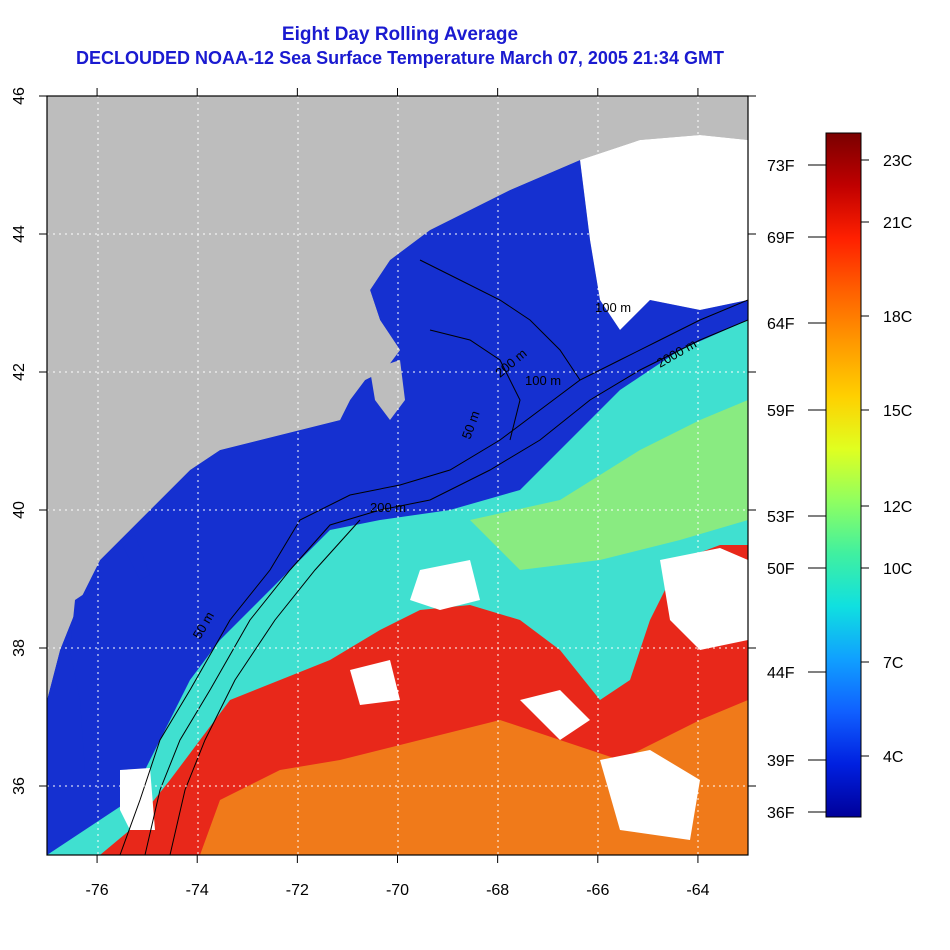 This screenshot has width=950, height=950. What do you see at coordinates (781, 411) in the screenshot?
I see `fahrenheit-label: 59F` at bounding box center [781, 411].